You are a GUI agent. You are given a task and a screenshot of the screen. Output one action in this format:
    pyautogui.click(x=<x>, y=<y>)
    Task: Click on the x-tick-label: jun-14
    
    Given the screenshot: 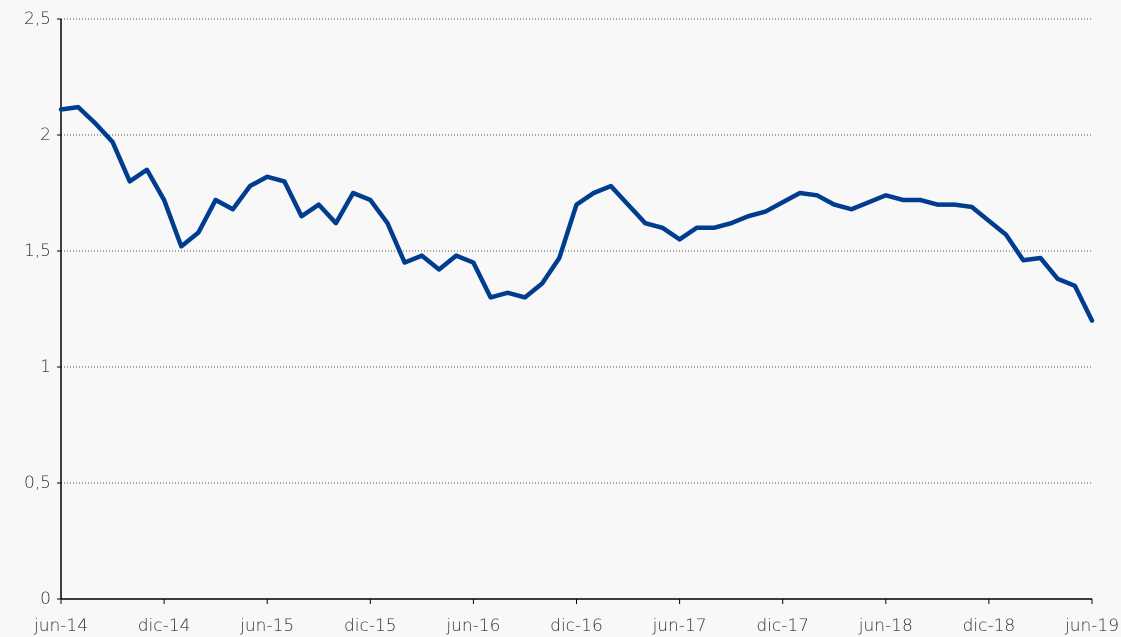 What is the action you would take?
    pyautogui.click(x=60, y=626)
    